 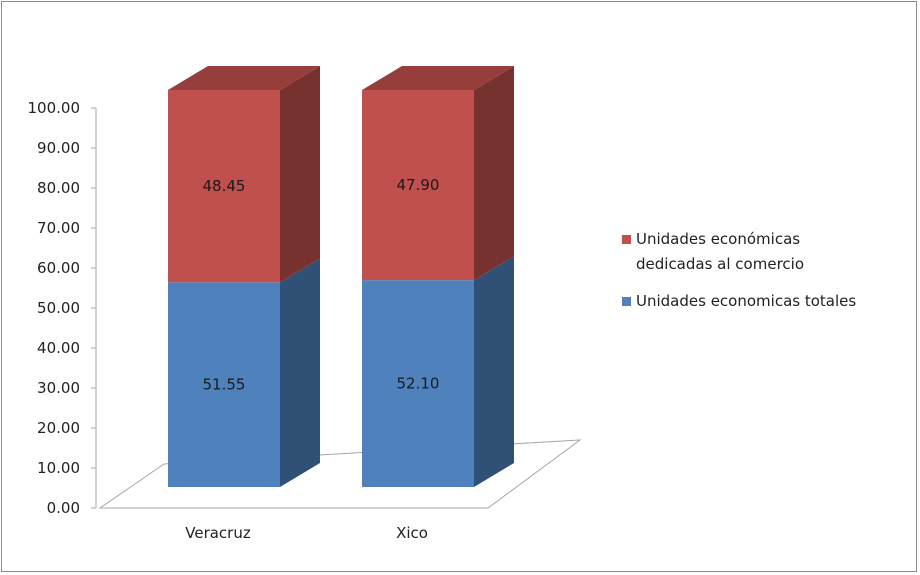 What do you see at coordinates (58, 228) in the screenshot?
I see `y-tick-label: 70.00` at bounding box center [58, 228].